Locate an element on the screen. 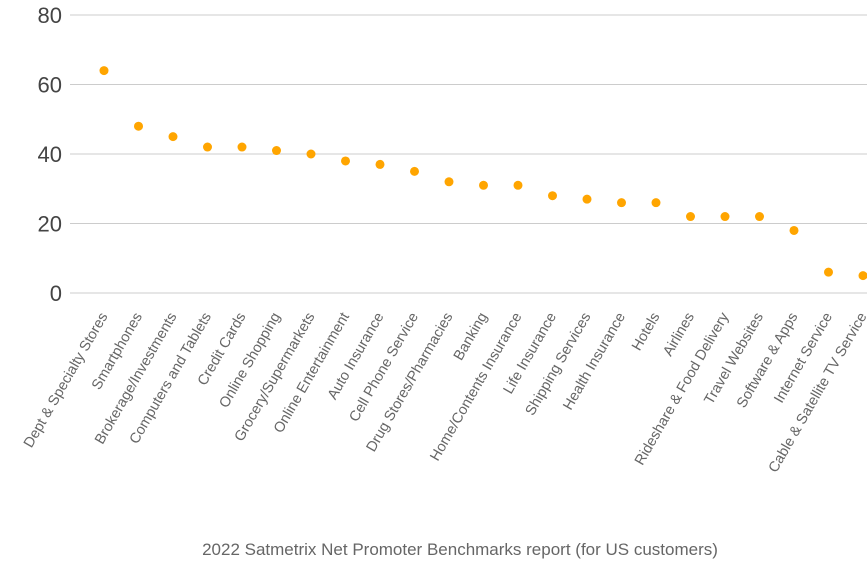 Image resolution: width=867 pixels, height=562 pixels. y-tick-label: 60 is located at coordinates (50, 85).